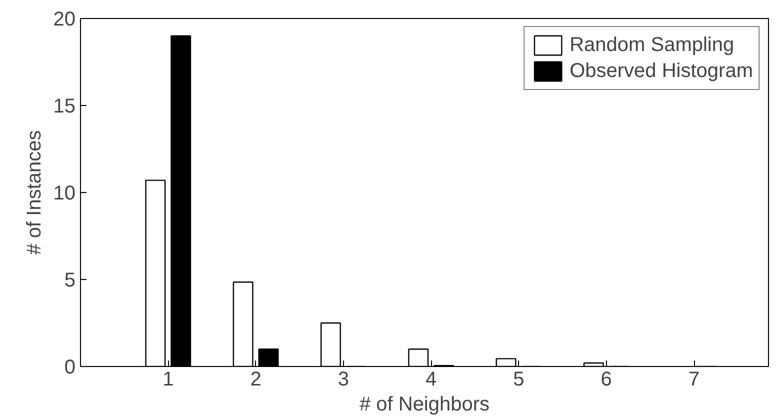 The width and height of the screenshot is (776, 418). I want to click on x-tick-label: 3, so click(343, 379).